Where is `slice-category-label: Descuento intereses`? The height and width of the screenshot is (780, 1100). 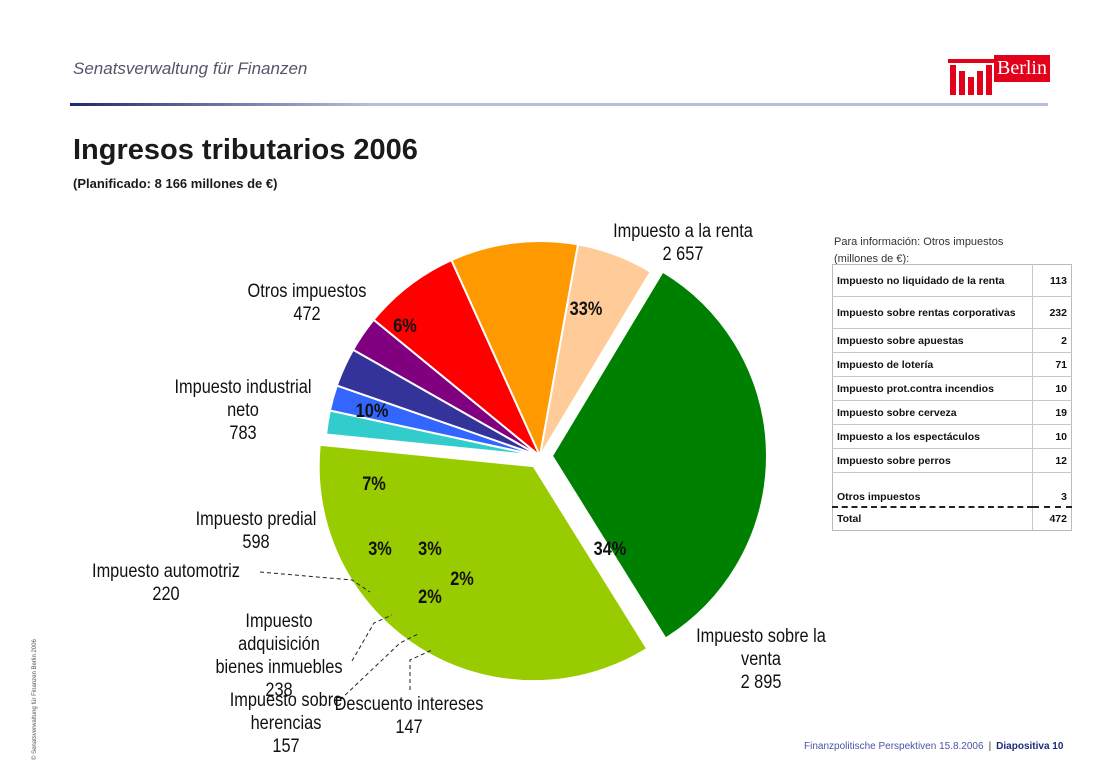 slice-category-label: Descuento intereses is located at coordinates (409, 703).